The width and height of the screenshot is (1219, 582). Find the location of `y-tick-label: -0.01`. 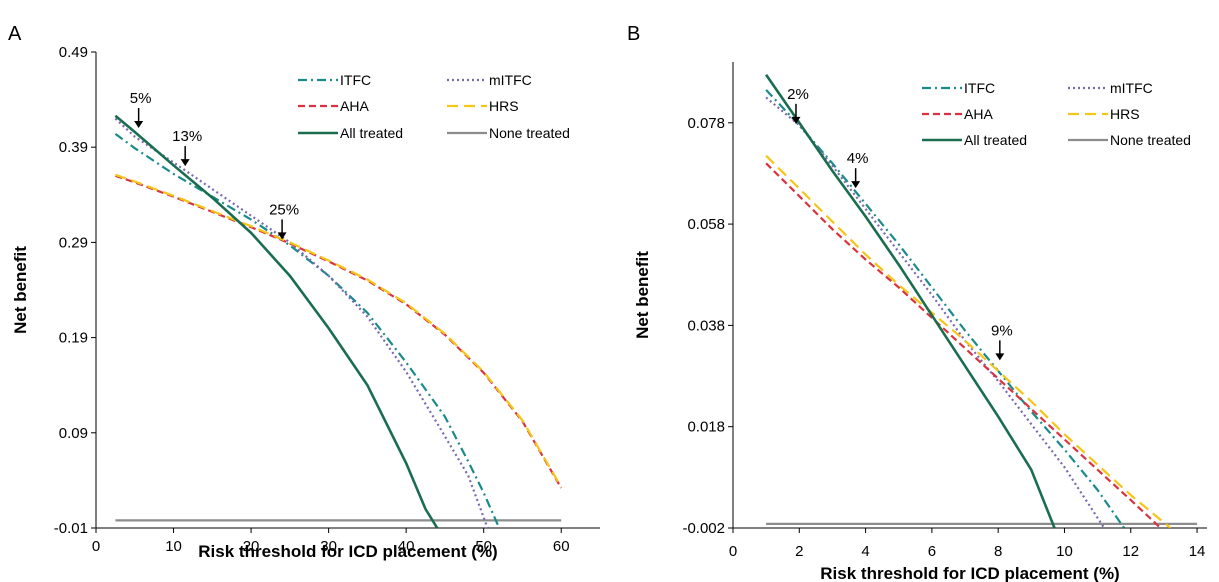

y-tick-label: -0.01 is located at coordinates (71, 528).